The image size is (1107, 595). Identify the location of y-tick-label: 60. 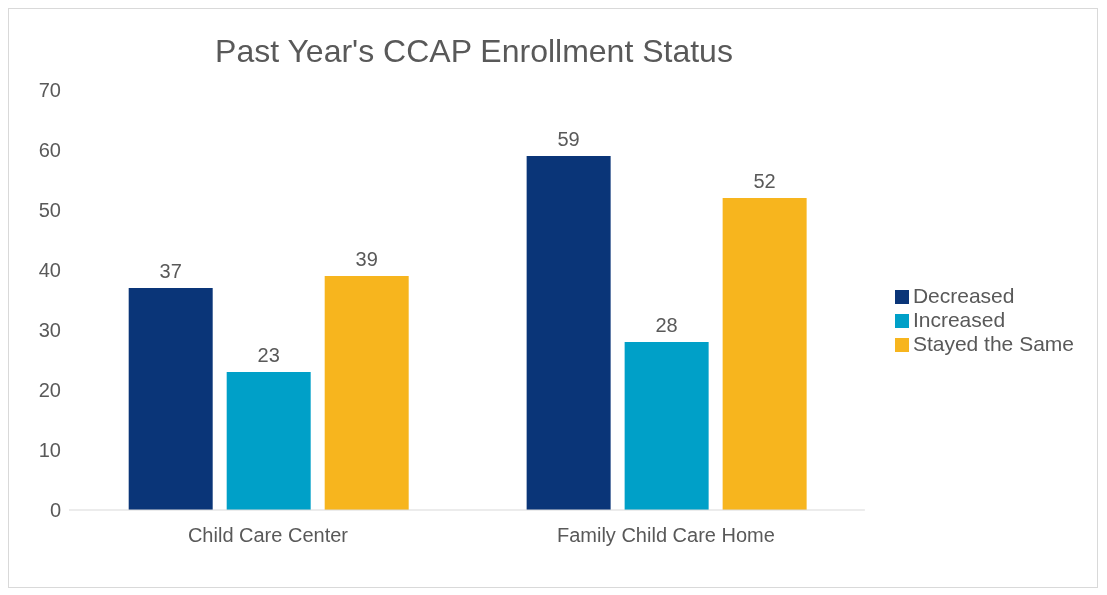
(49, 150).